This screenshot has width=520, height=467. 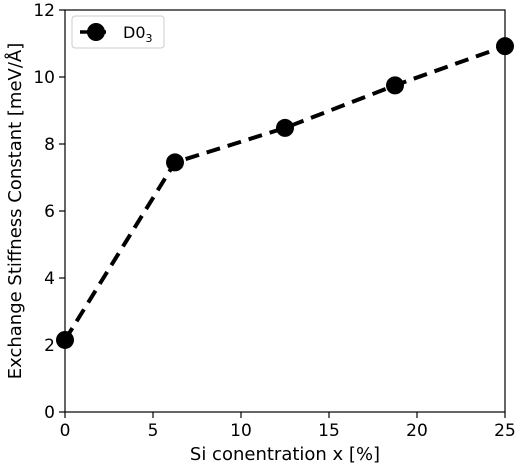 I want to click on legend-label-main: D0, so click(x=134, y=32).